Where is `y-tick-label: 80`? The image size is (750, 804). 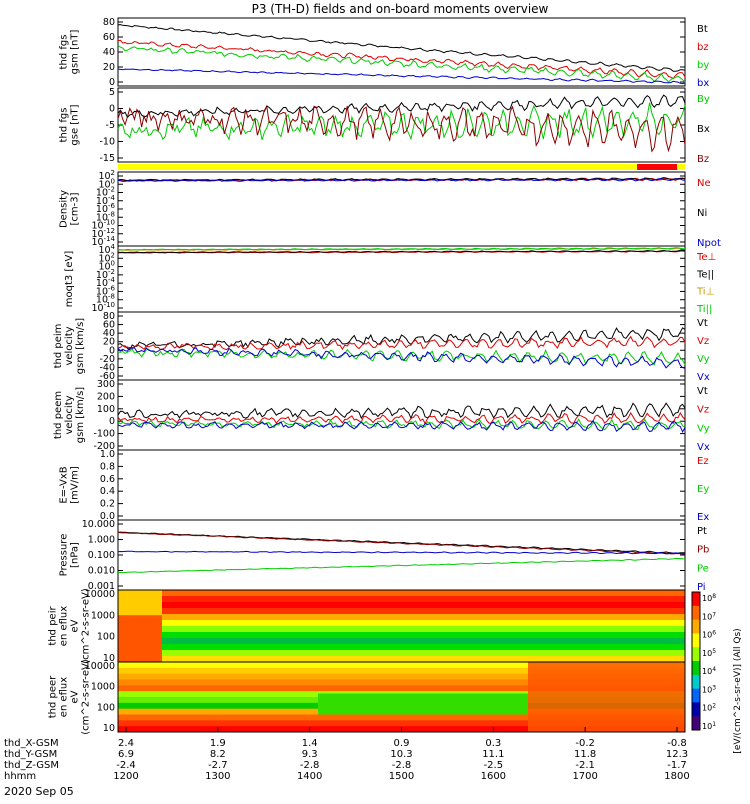 y-tick-label: 80 is located at coordinates (109, 316).